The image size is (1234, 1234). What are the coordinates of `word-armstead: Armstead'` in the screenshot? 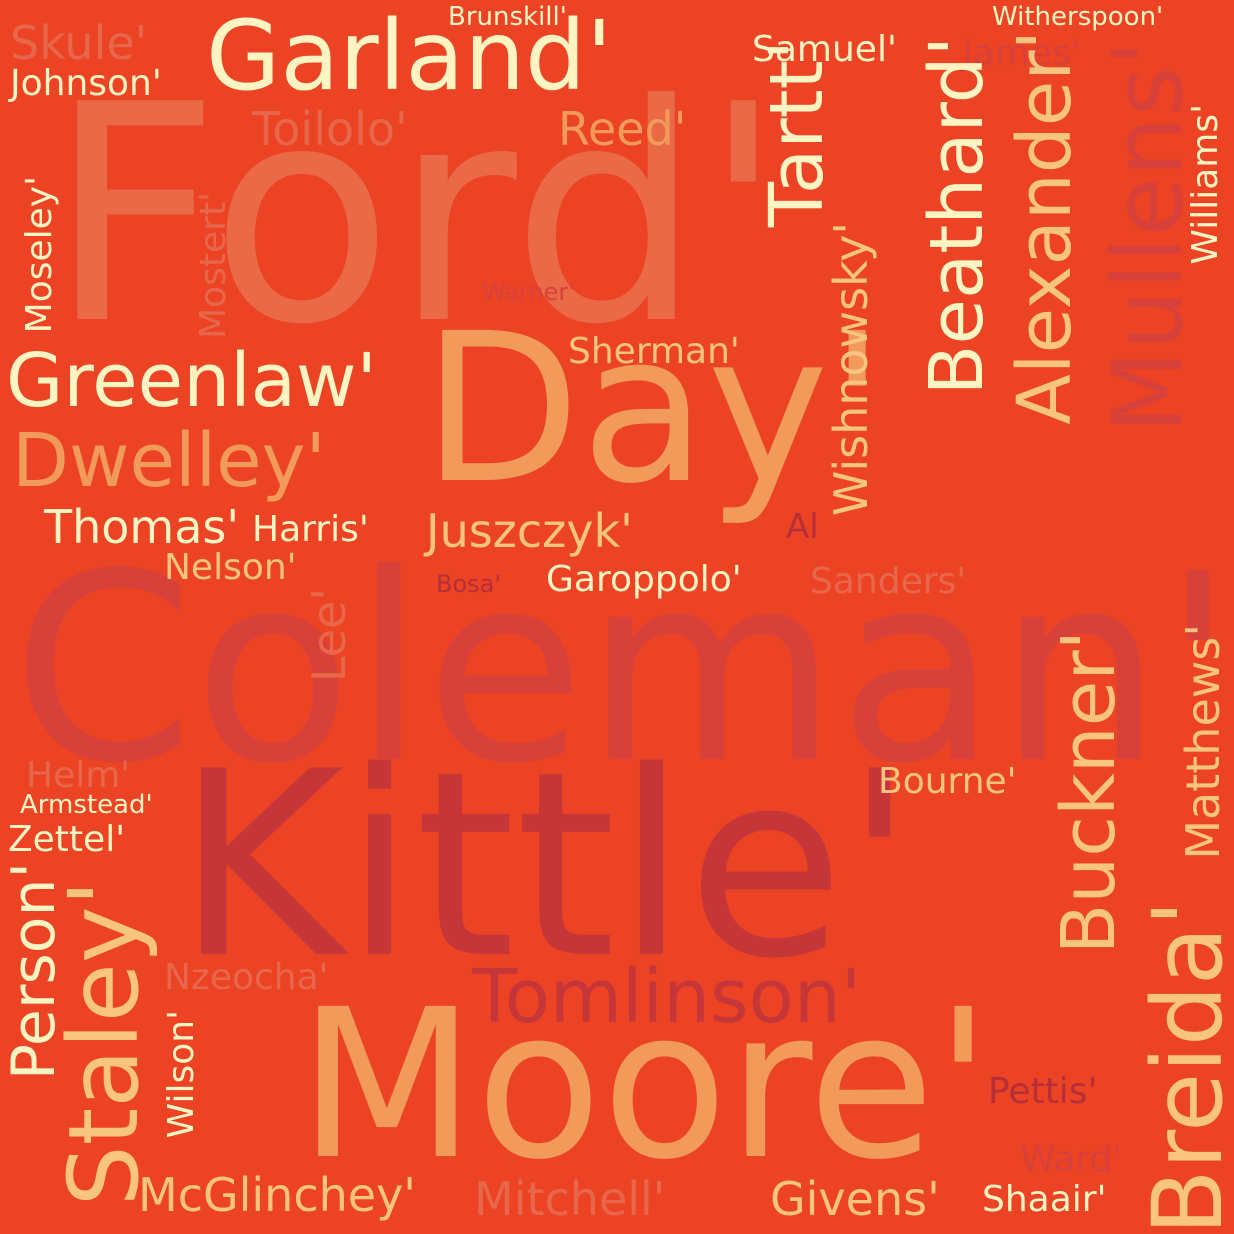 It's located at (86, 805).